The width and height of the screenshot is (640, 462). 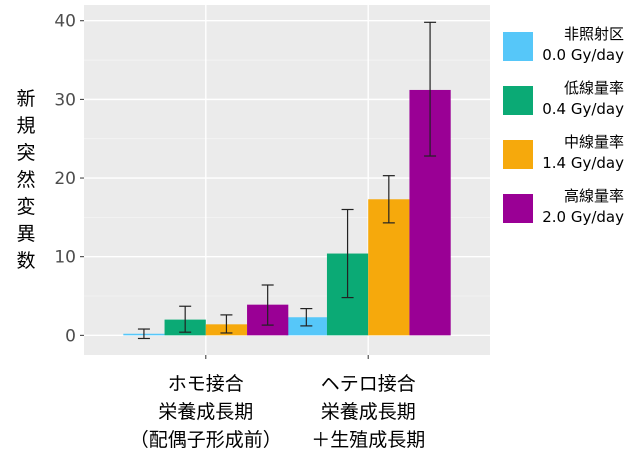 What do you see at coordinates (206, 384) in the screenshot?
I see `category-label-line: ホモ接合` at bounding box center [206, 384].